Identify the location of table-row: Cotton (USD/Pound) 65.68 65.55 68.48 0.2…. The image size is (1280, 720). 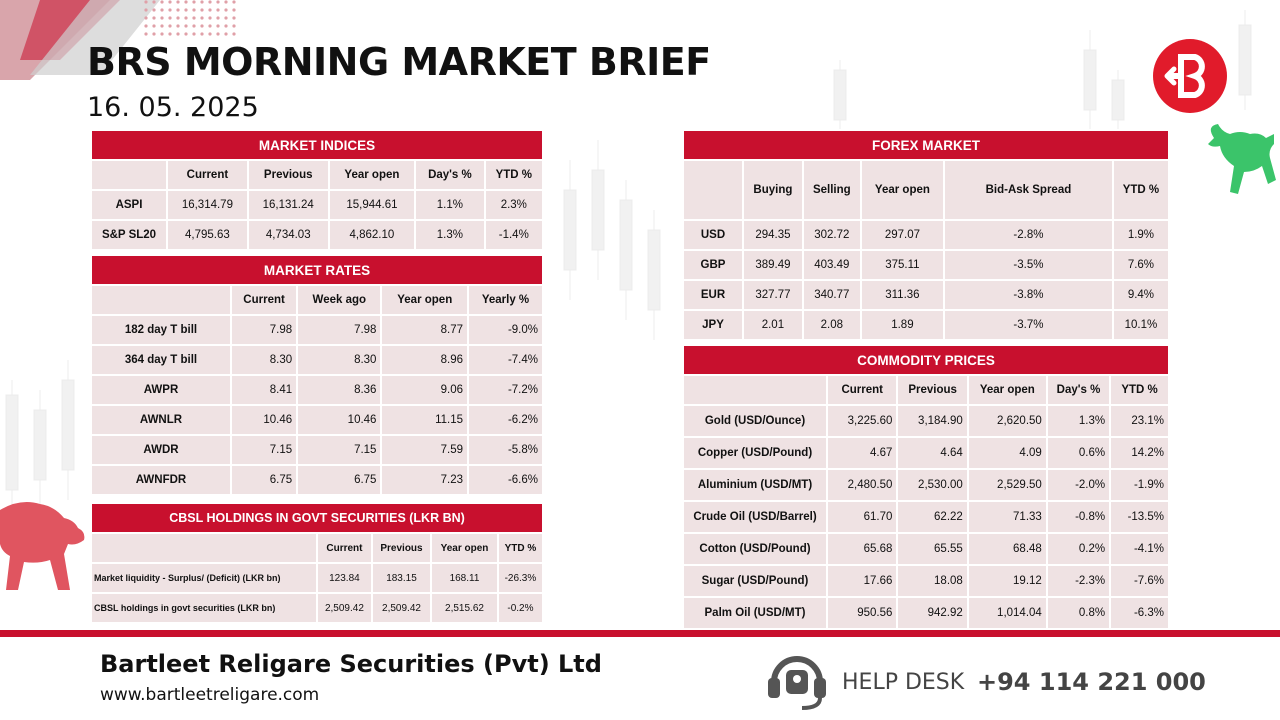
(926, 549).